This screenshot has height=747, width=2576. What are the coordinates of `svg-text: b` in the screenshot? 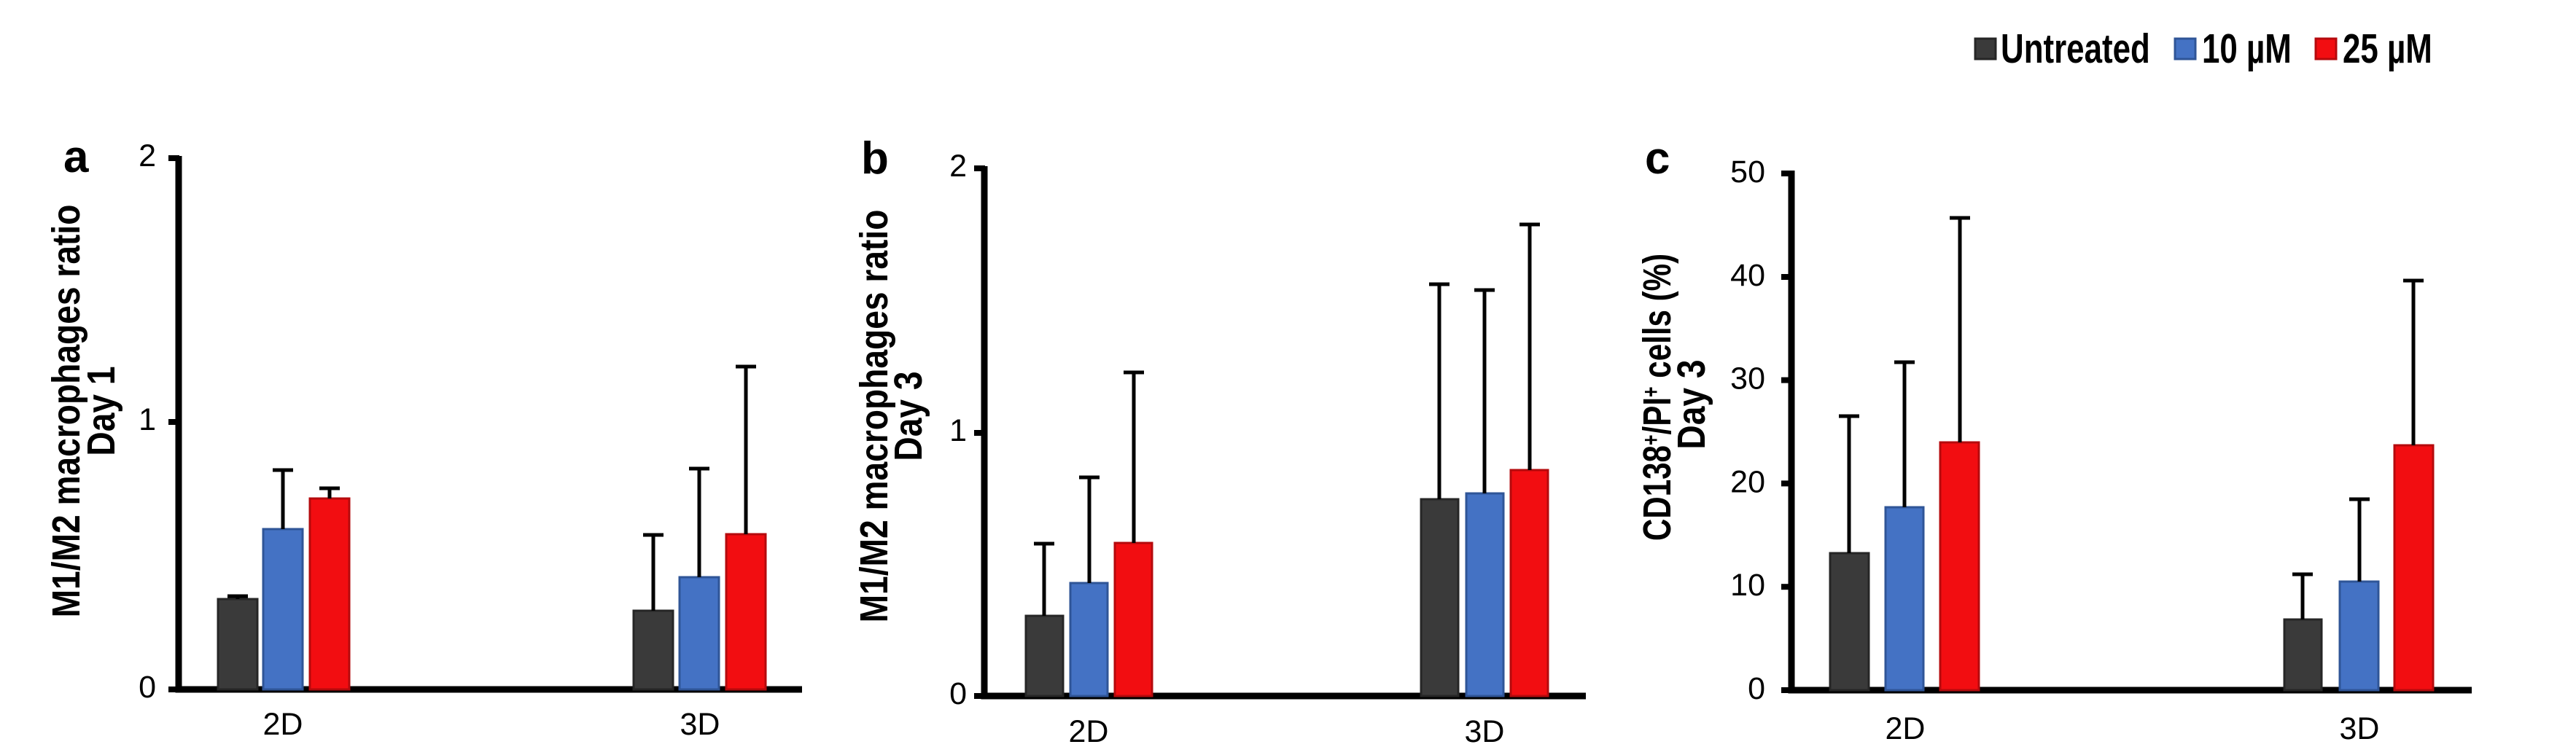 It's located at (875, 158).